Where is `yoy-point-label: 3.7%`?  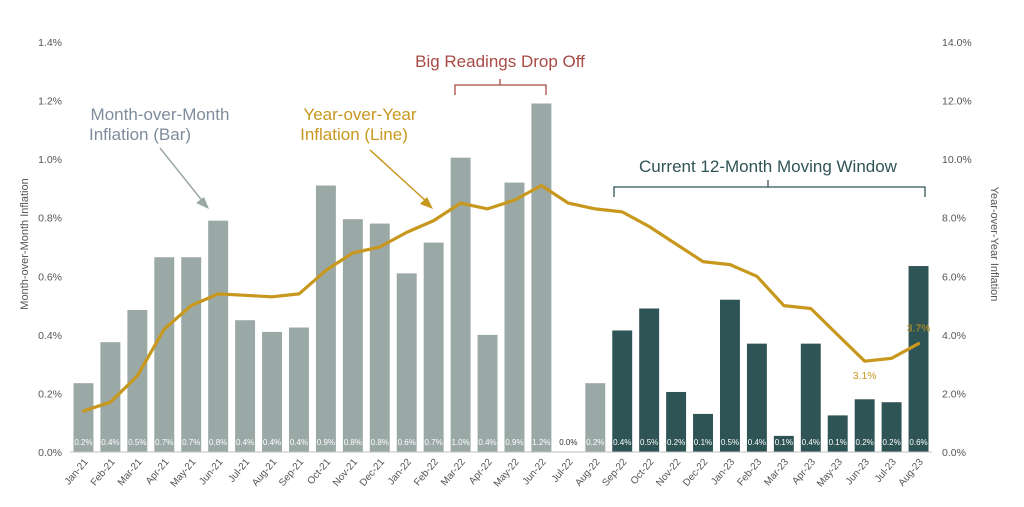 yoy-point-label: 3.7% is located at coordinates (919, 329).